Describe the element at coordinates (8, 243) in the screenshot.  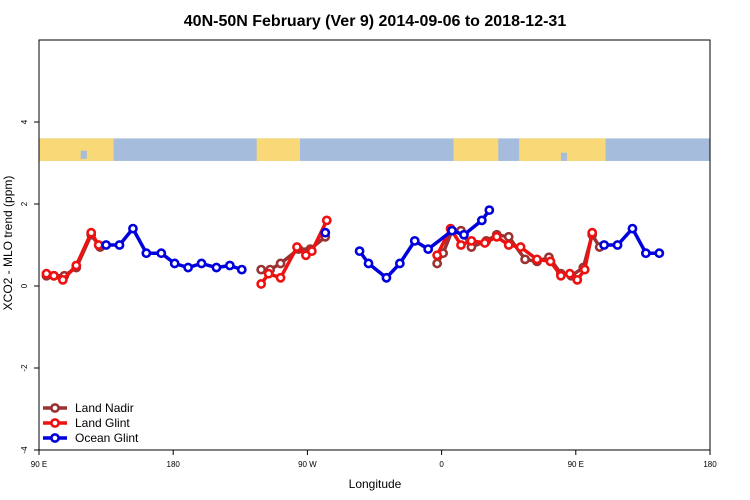
I see `y-axis-label: XCO2 - MLO trend (ppm)` at that location.